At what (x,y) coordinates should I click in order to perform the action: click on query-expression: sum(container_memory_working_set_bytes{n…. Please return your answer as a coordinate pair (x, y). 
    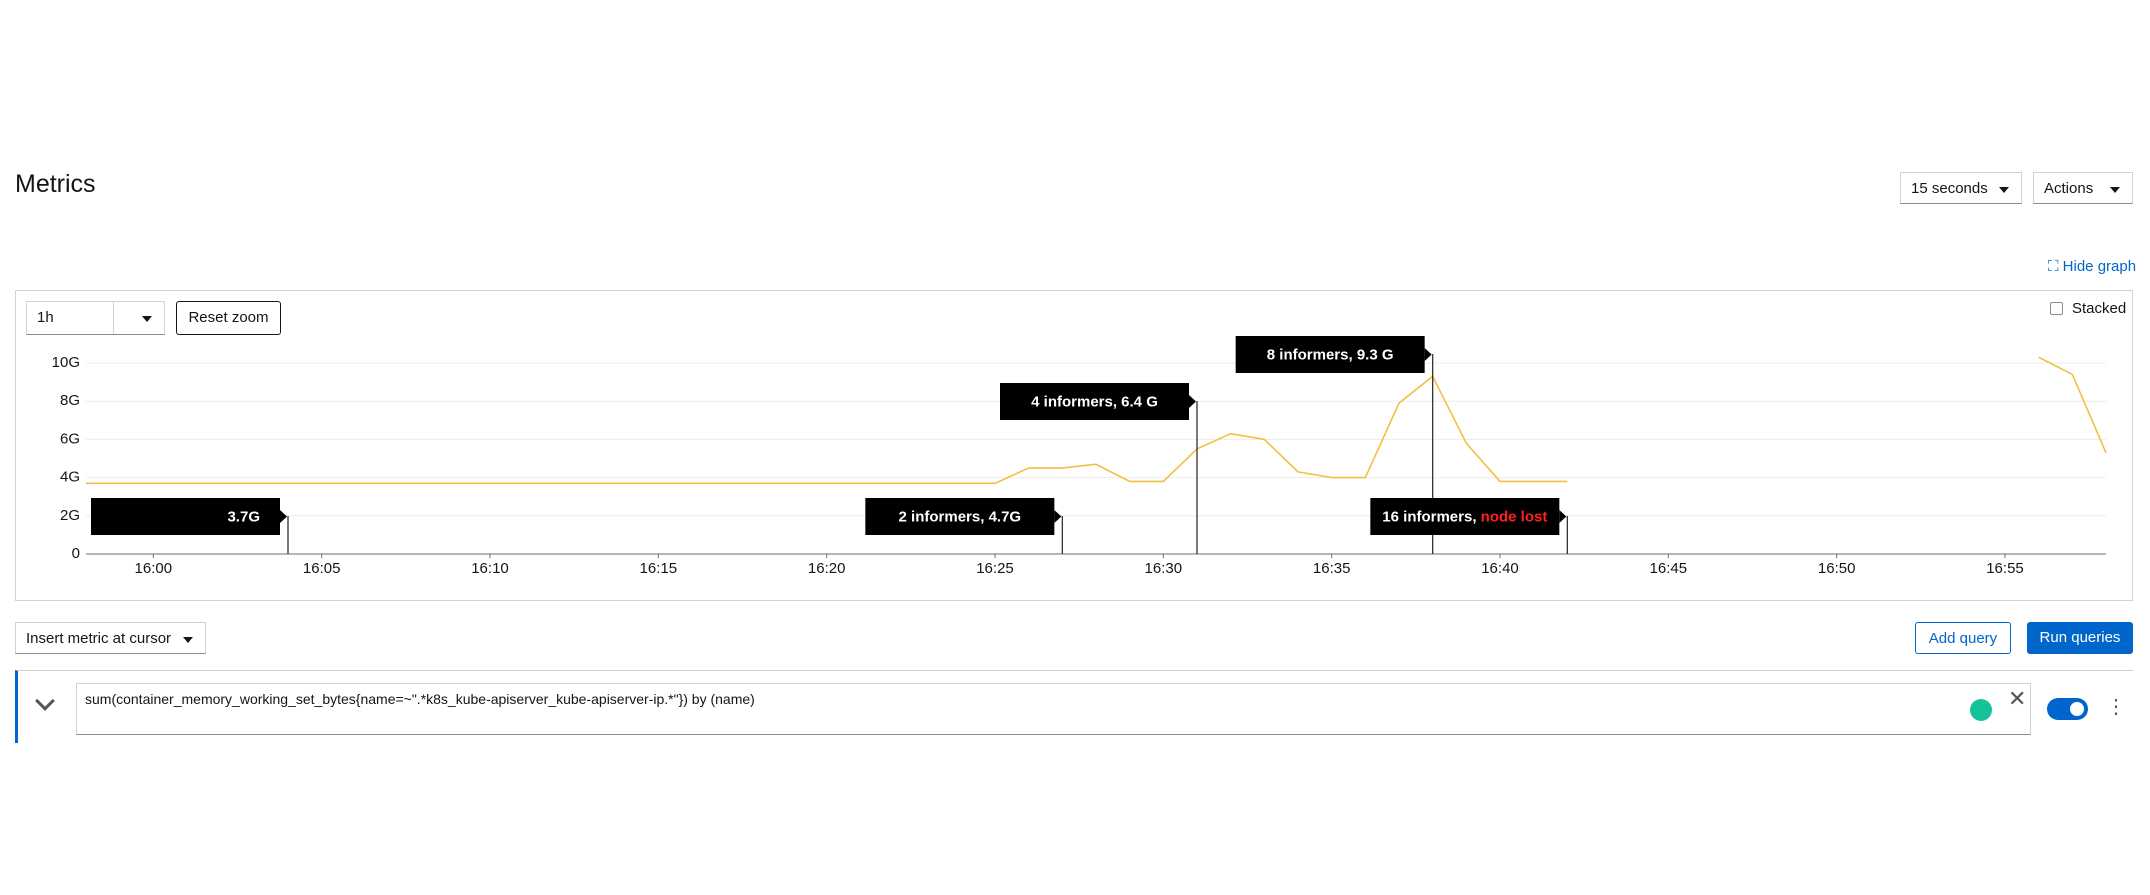
    Looking at the image, I should click on (420, 699).